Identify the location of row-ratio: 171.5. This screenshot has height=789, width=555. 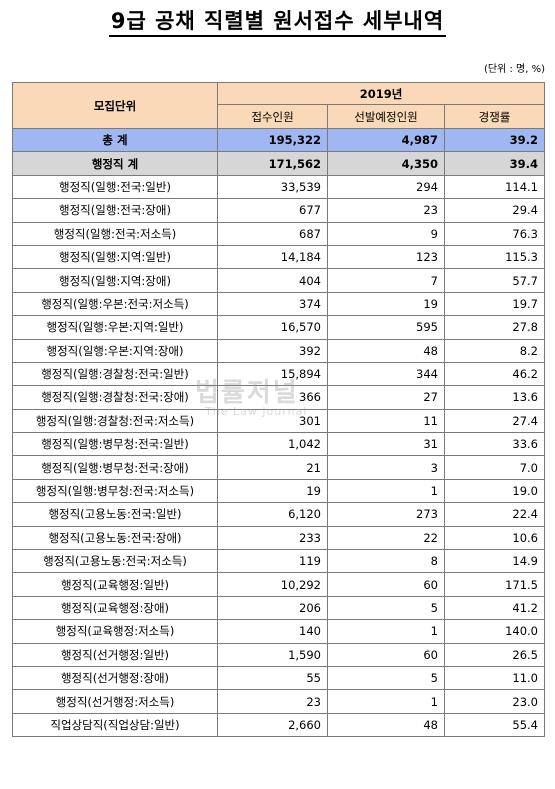
(494, 584).